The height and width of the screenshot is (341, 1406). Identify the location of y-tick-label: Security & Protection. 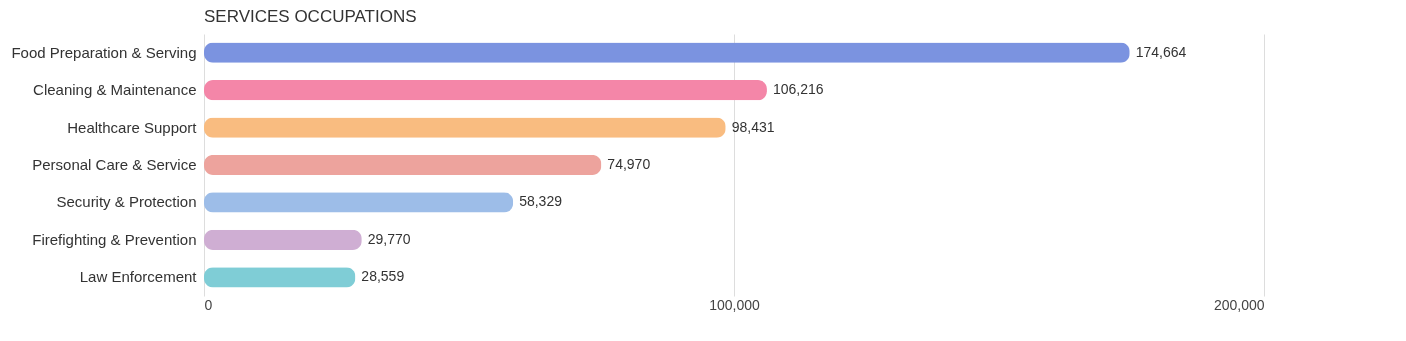
(126, 202).